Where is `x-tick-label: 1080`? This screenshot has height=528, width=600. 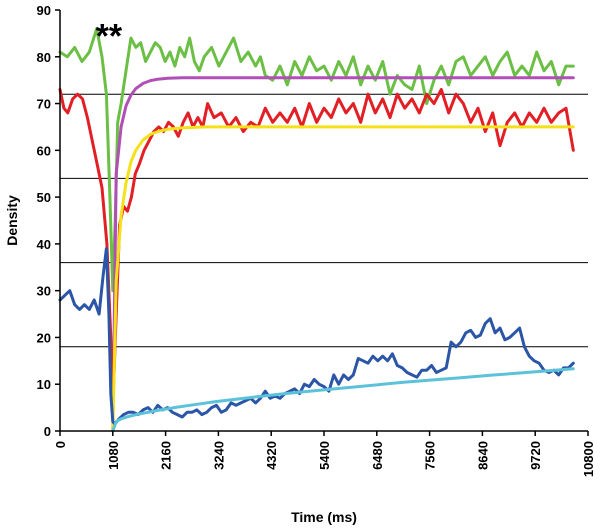 x-tick-label: 1080 is located at coordinates (113, 455).